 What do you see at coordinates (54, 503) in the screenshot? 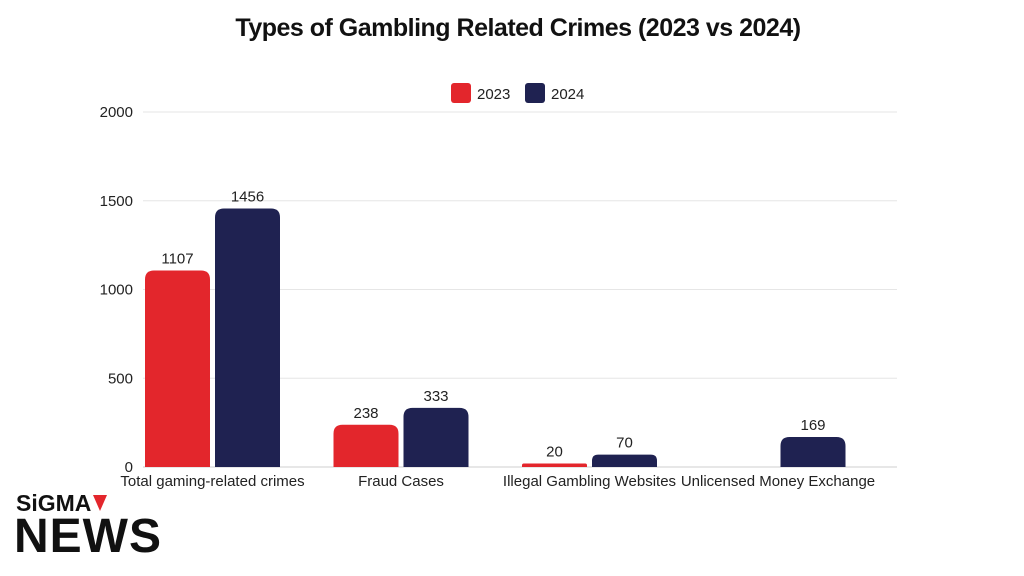
I see `brand-top-text: SiGMA` at bounding box center [54, 503].